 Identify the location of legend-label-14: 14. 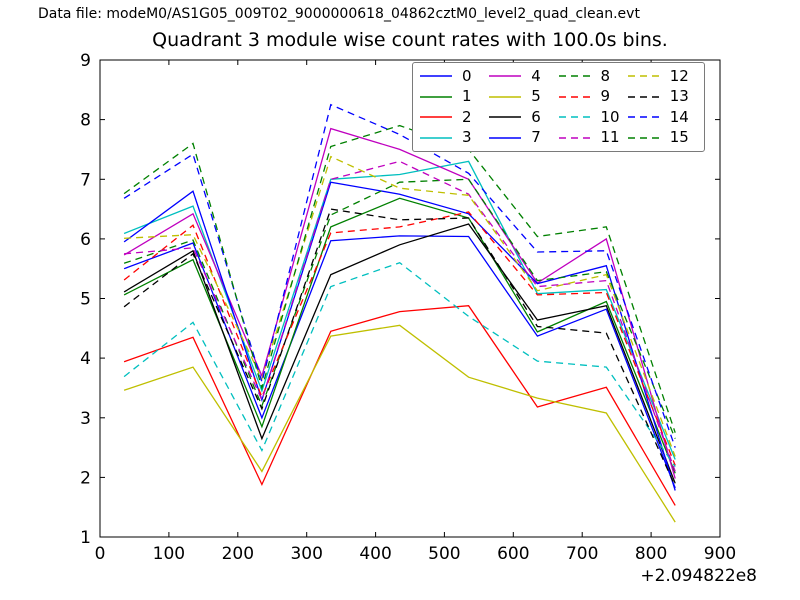
(679, 116).